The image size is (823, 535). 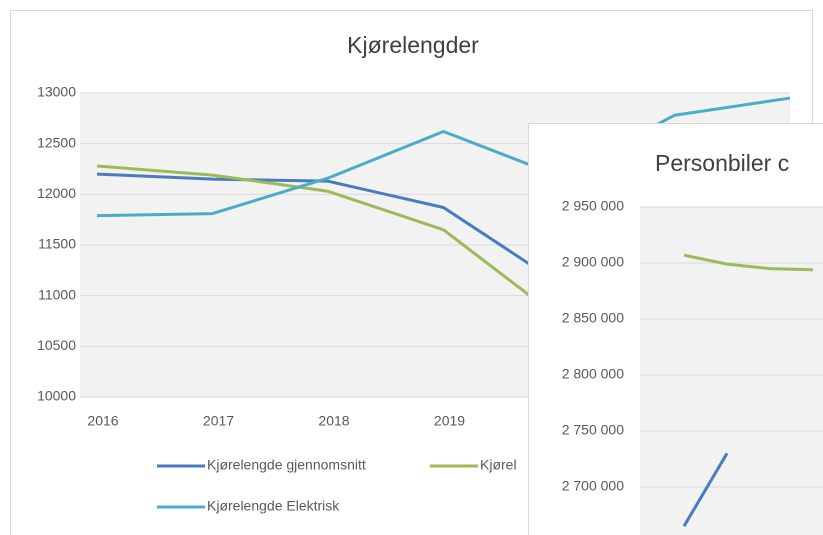 What do you see at coordinates (57, 294) in the screenshot?
I see `y-tick-label: 11000` at bounding box center [57, 294].